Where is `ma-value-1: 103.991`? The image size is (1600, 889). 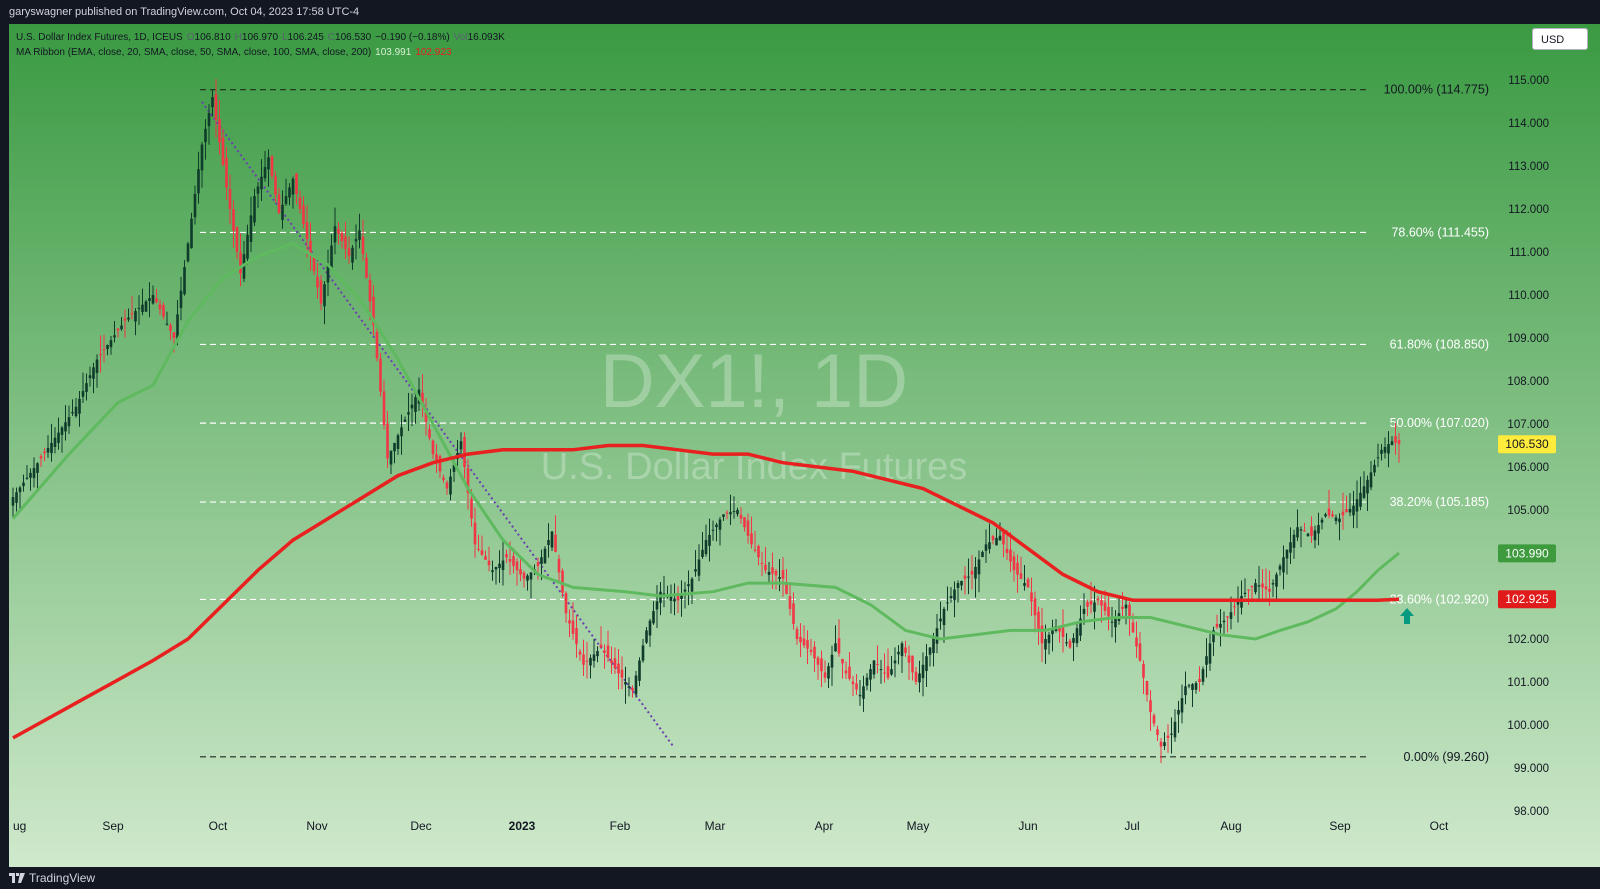 ma-value-1: 103.991 is located at coordinates (393, 52).